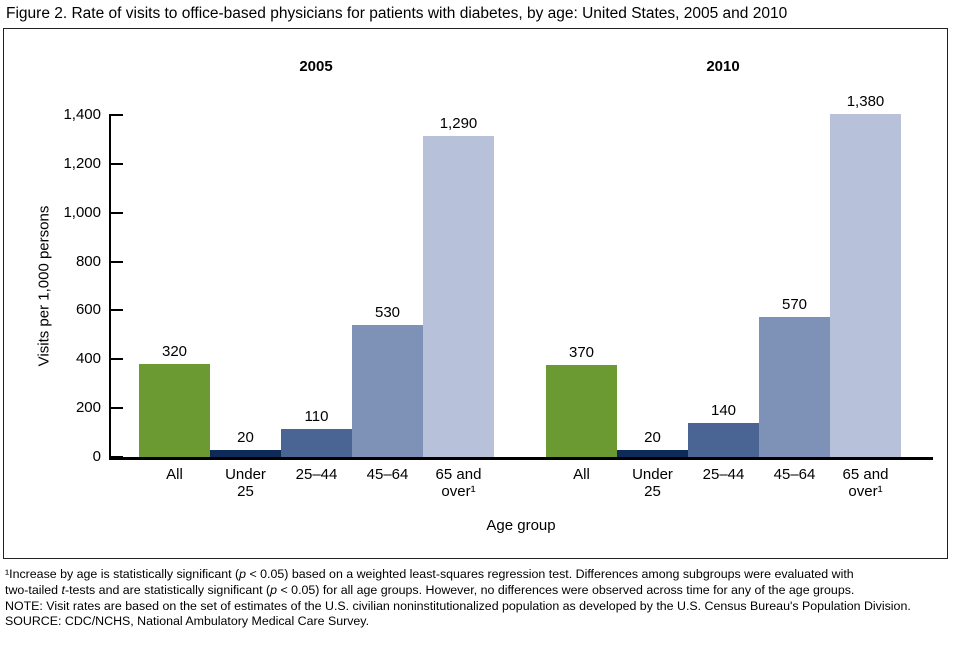 The image size is (961, 653). I want to click on y-tick-label: 400, so click(88, 358).